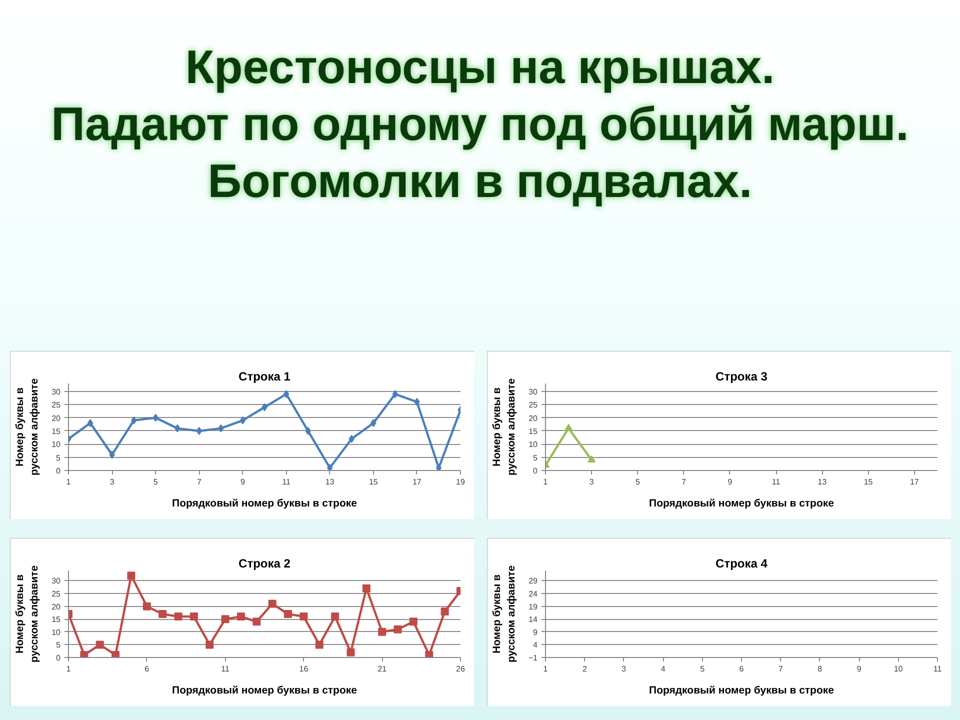 This screenshot has width=960, height=720. Describe the element at coordinates (663, 669) in the screenshot. I see `x-tick-label: 4` at that location.